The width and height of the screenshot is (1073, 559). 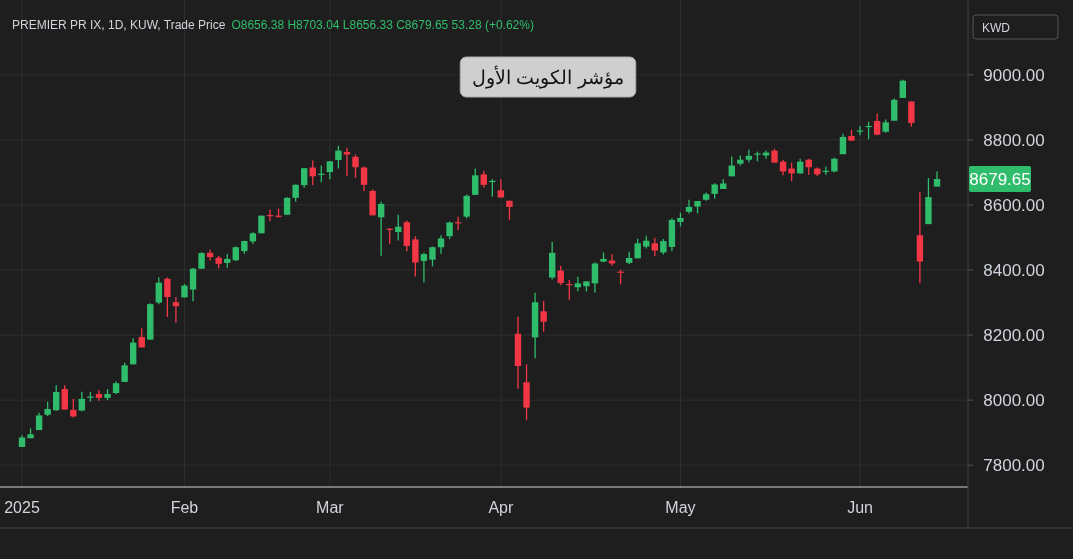 What do you see at coordinates (1014, 466) in the screenshot?
I see `y-tick-label: 7800.00` at bounding box center [1014, 466].